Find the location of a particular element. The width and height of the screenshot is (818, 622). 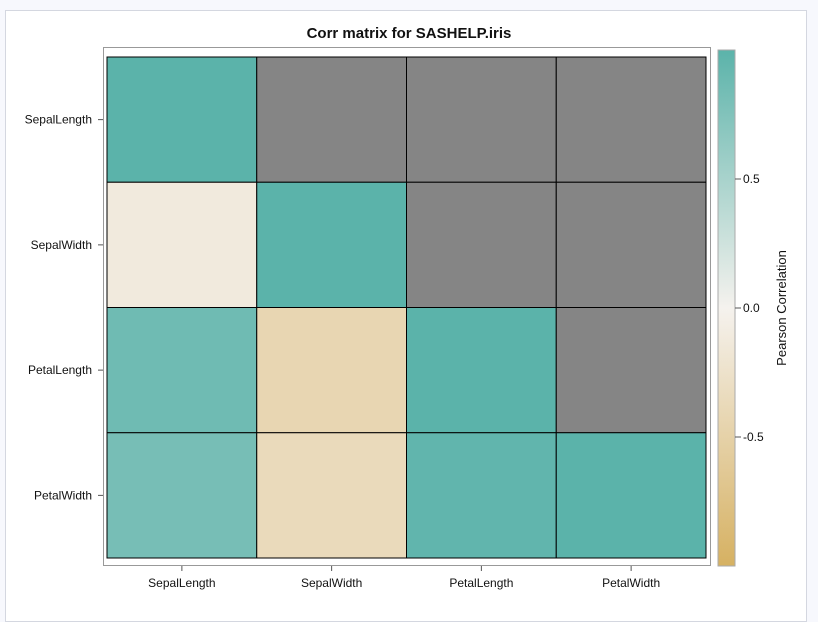

cell-PetalWidth-SepalLength is located at coordinates (182, 495).